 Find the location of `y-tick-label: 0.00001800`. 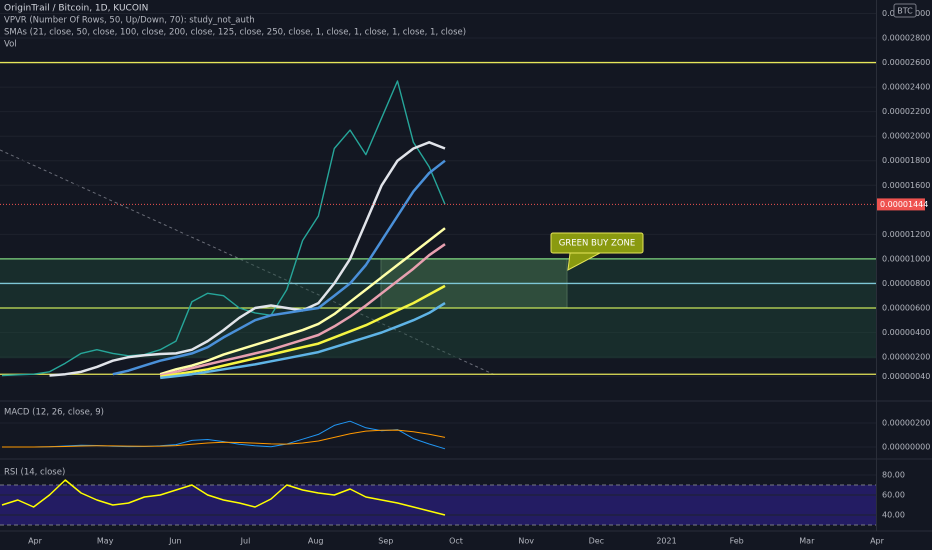

y-tick-label: 0.00001800 is located at coordinates (906, 160).